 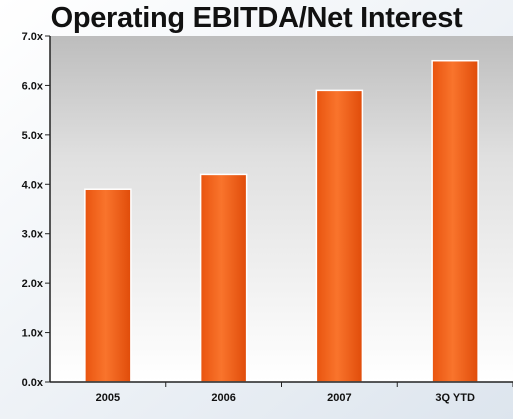 I want to click on y-tick-label: 3.0x, so click(x=33, y=235).